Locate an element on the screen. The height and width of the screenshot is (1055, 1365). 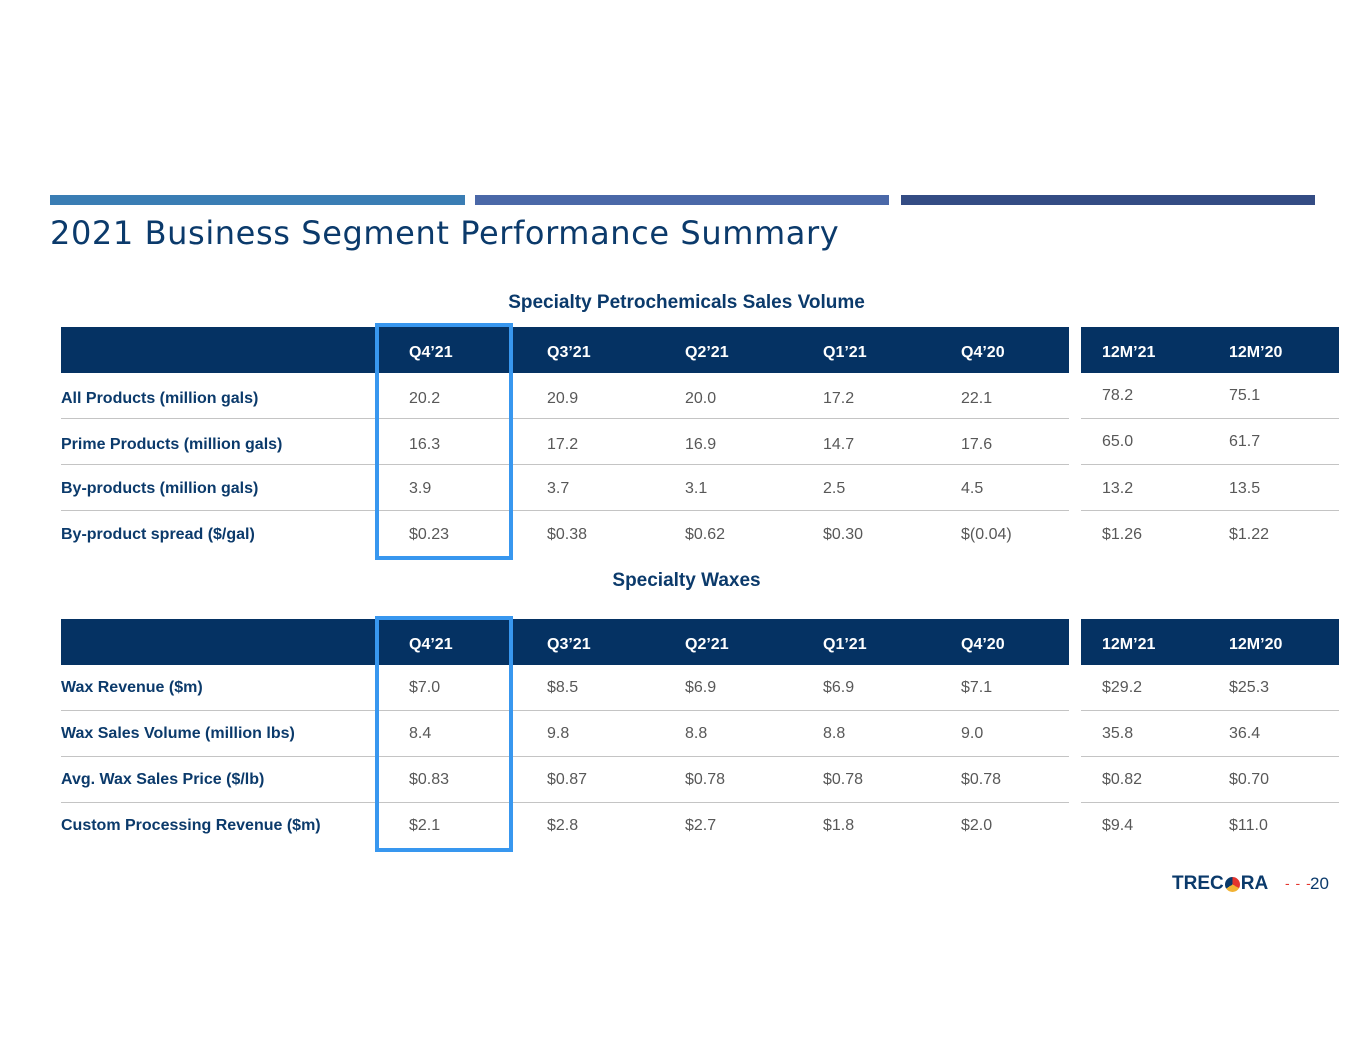
table-cell: 14.7 is located at coordinates (839, 444).